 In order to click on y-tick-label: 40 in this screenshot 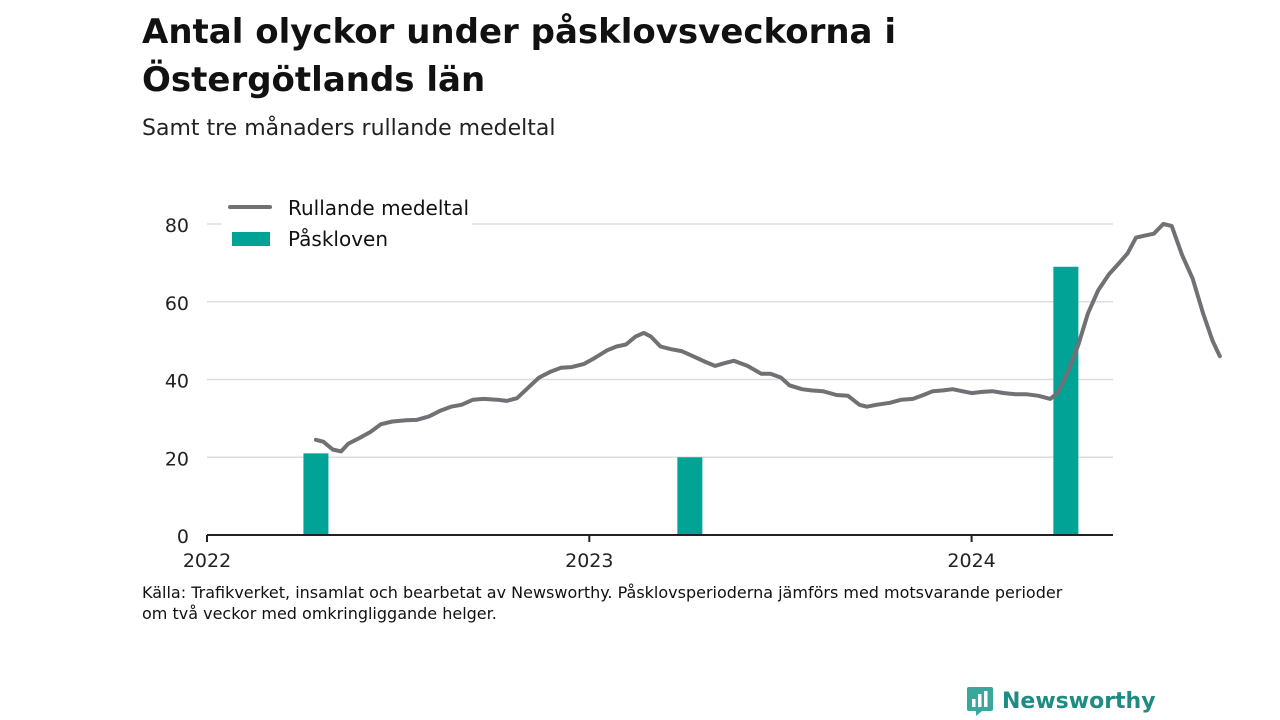, I will do `click(177, 382)`.